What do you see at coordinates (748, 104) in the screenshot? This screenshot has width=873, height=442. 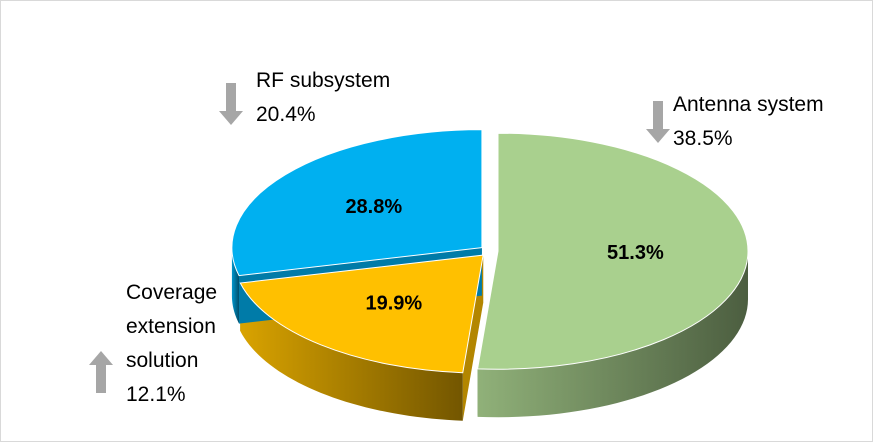 I see `category-label: Antenna system` at bounding box center [748, 104].